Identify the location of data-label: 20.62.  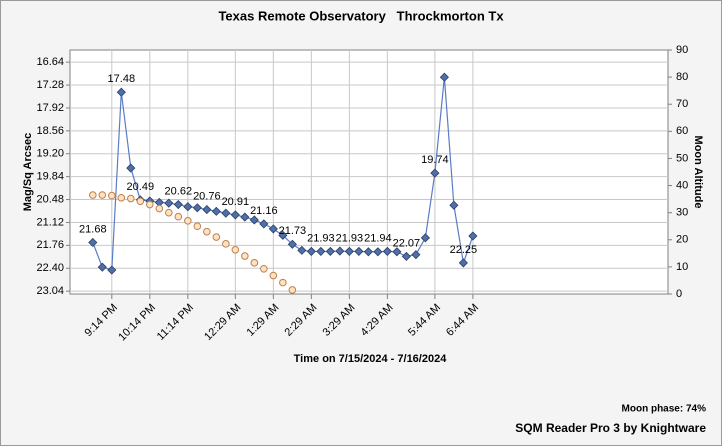
(179, 191).